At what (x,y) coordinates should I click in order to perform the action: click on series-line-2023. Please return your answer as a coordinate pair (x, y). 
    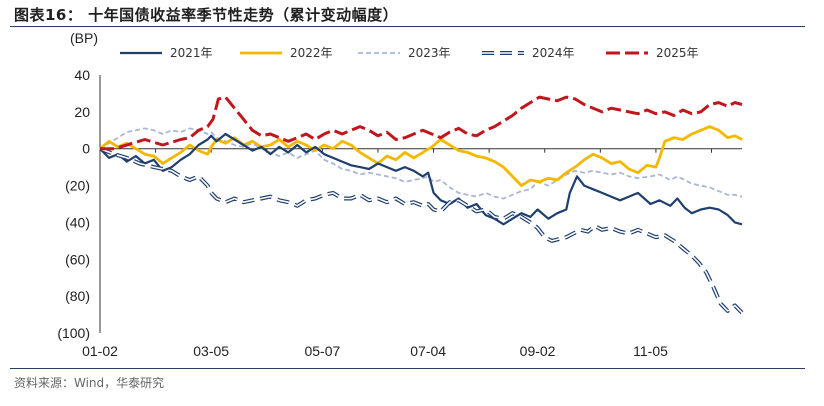
    Looking at the image, I should click on (421, 163).